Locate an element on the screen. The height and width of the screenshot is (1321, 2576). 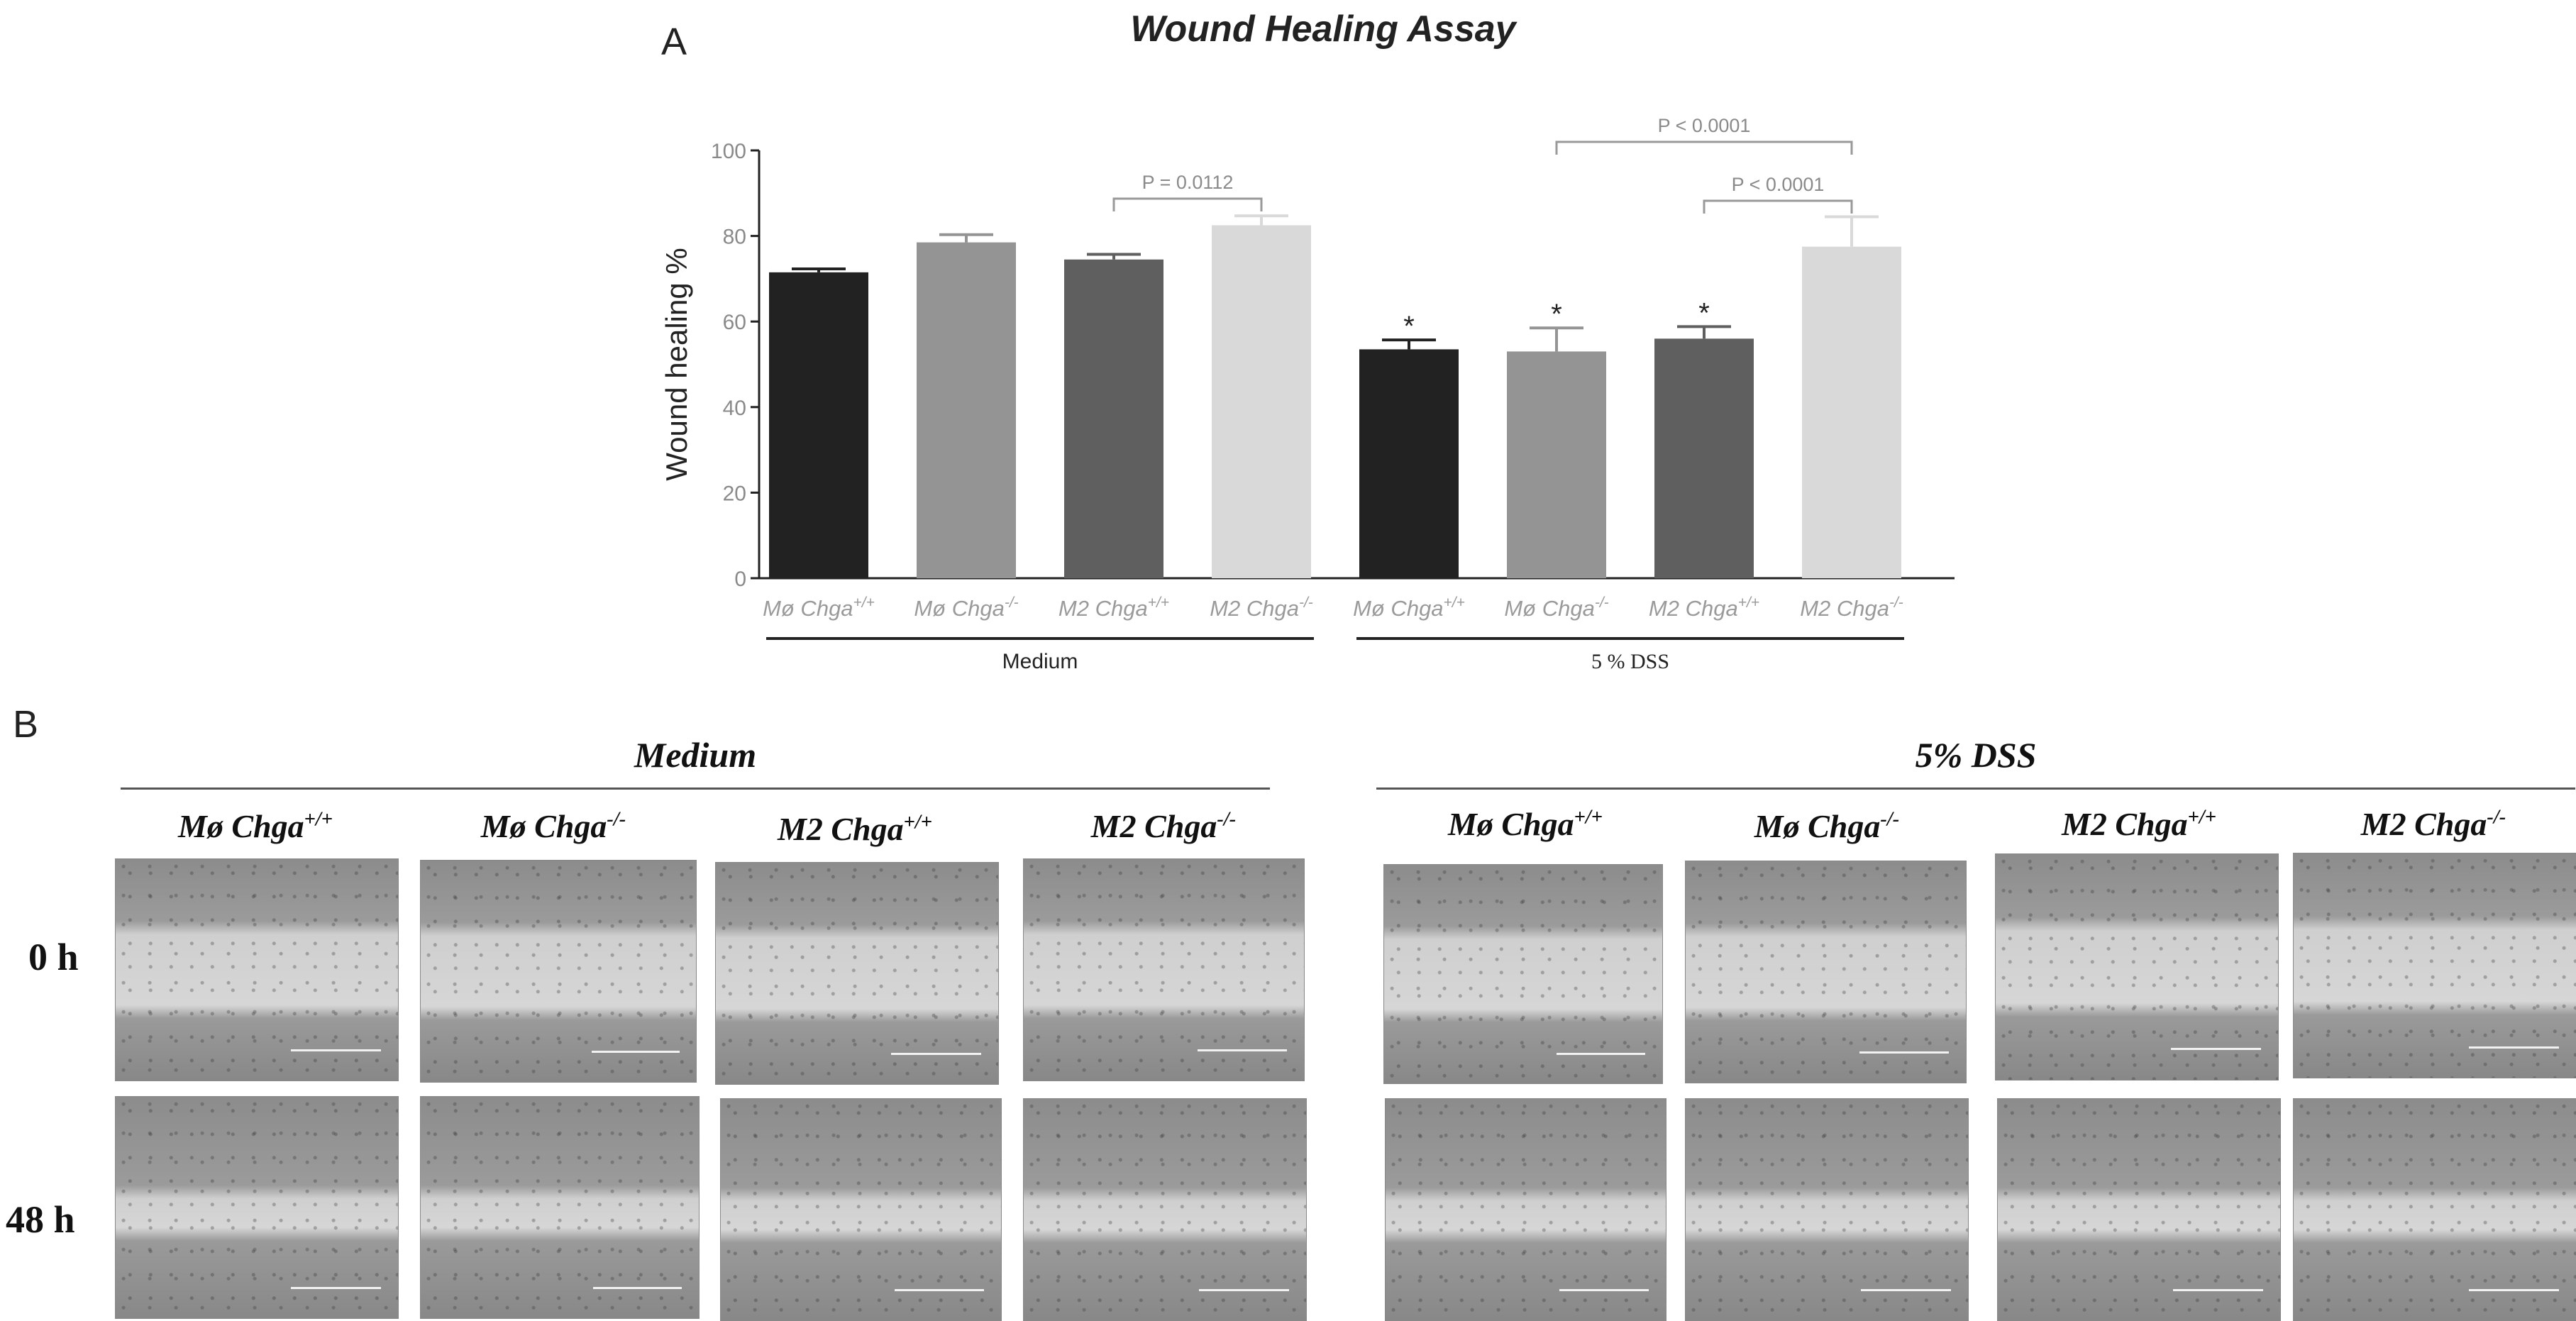
col-label-medium-2: Mø Chga-/- is located at coordinates (553, 826).